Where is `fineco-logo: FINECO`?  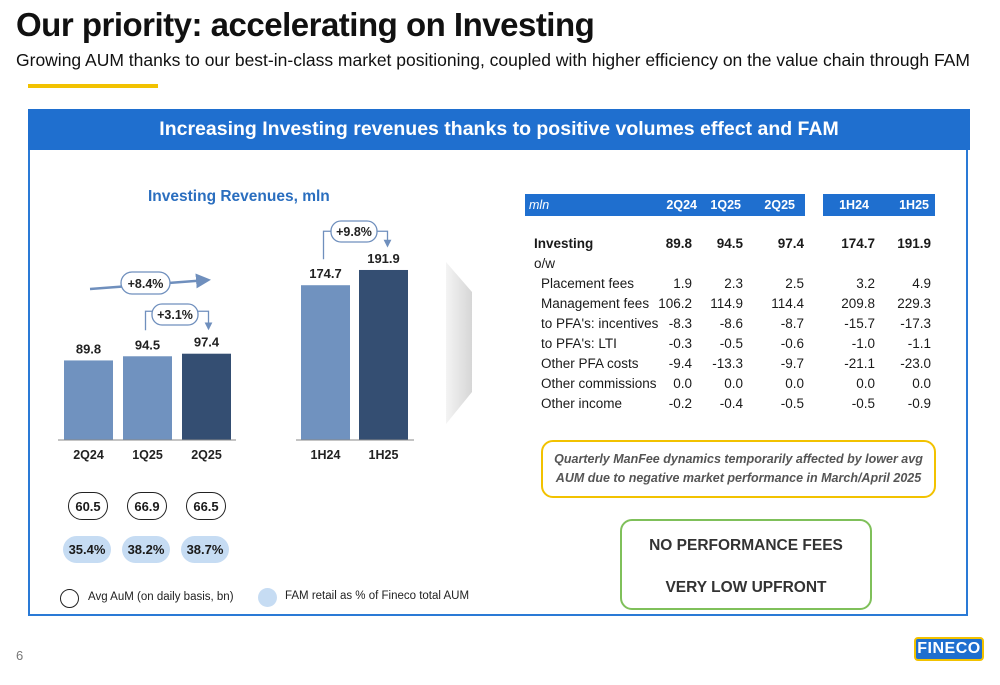
fineco-logo: FINECO is located at coordinates (949, 649).